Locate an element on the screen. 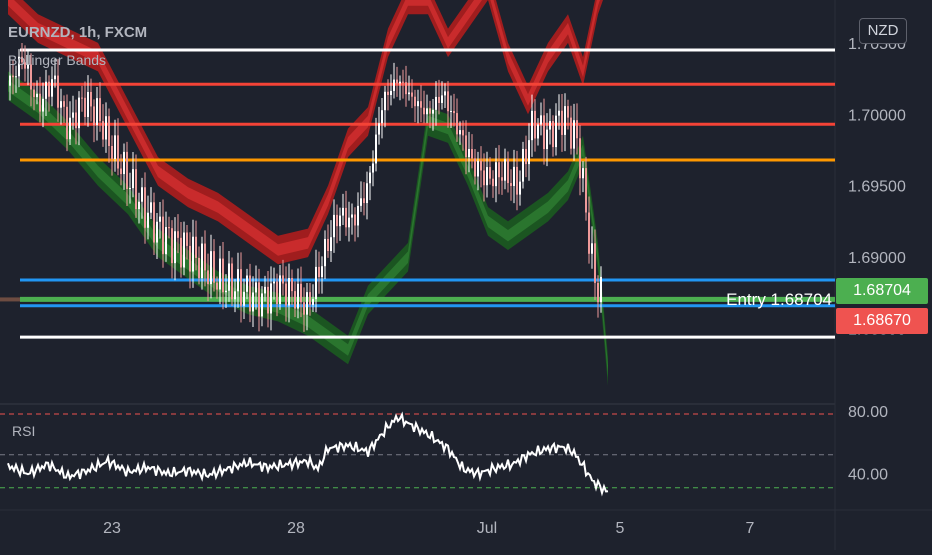 The image size is (932, 555). time-axis-tick: 7 is located at coordinates (750, 528).